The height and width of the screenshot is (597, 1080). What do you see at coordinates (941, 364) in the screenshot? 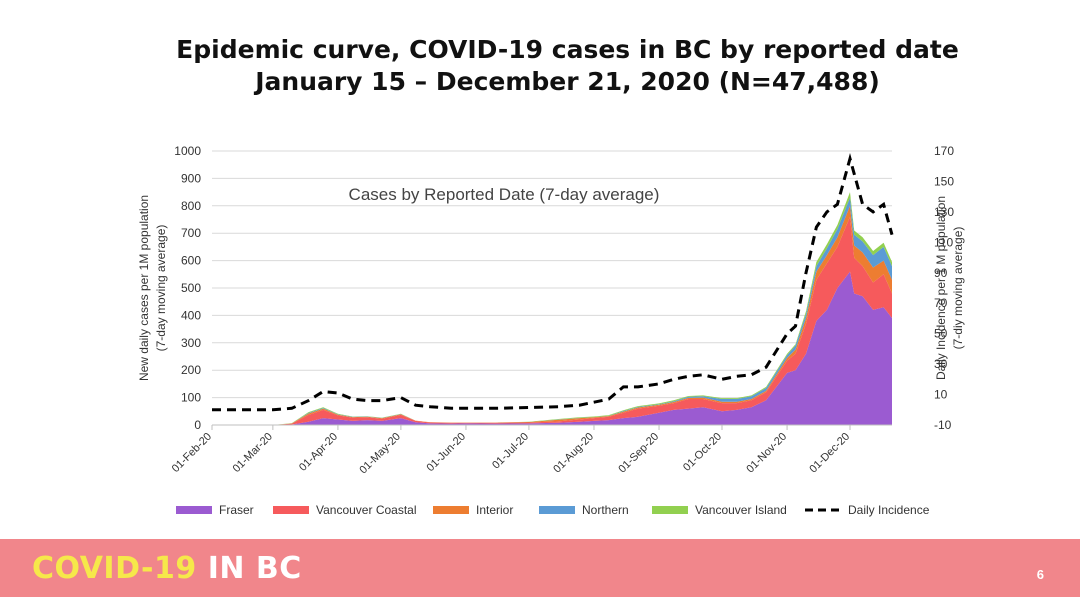
I see `y2-tick-label: 30` at bounding box center [941, 364].